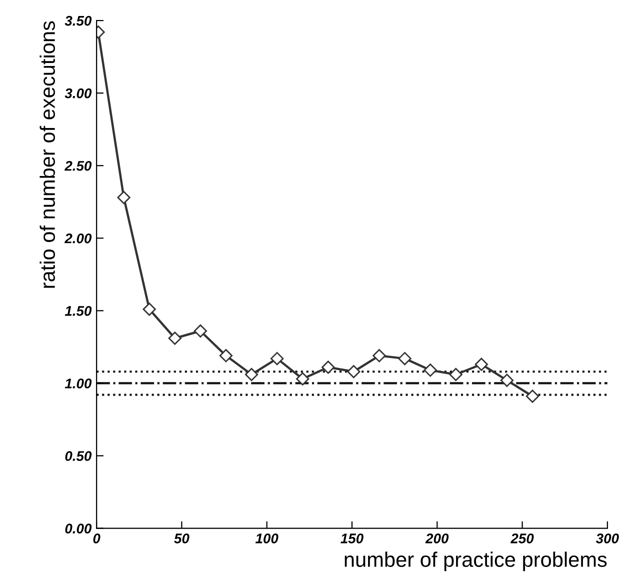  Describe the element at coordinates (78, 165) in the screenshot. I see `y-tick-label: 2.50` at that location.